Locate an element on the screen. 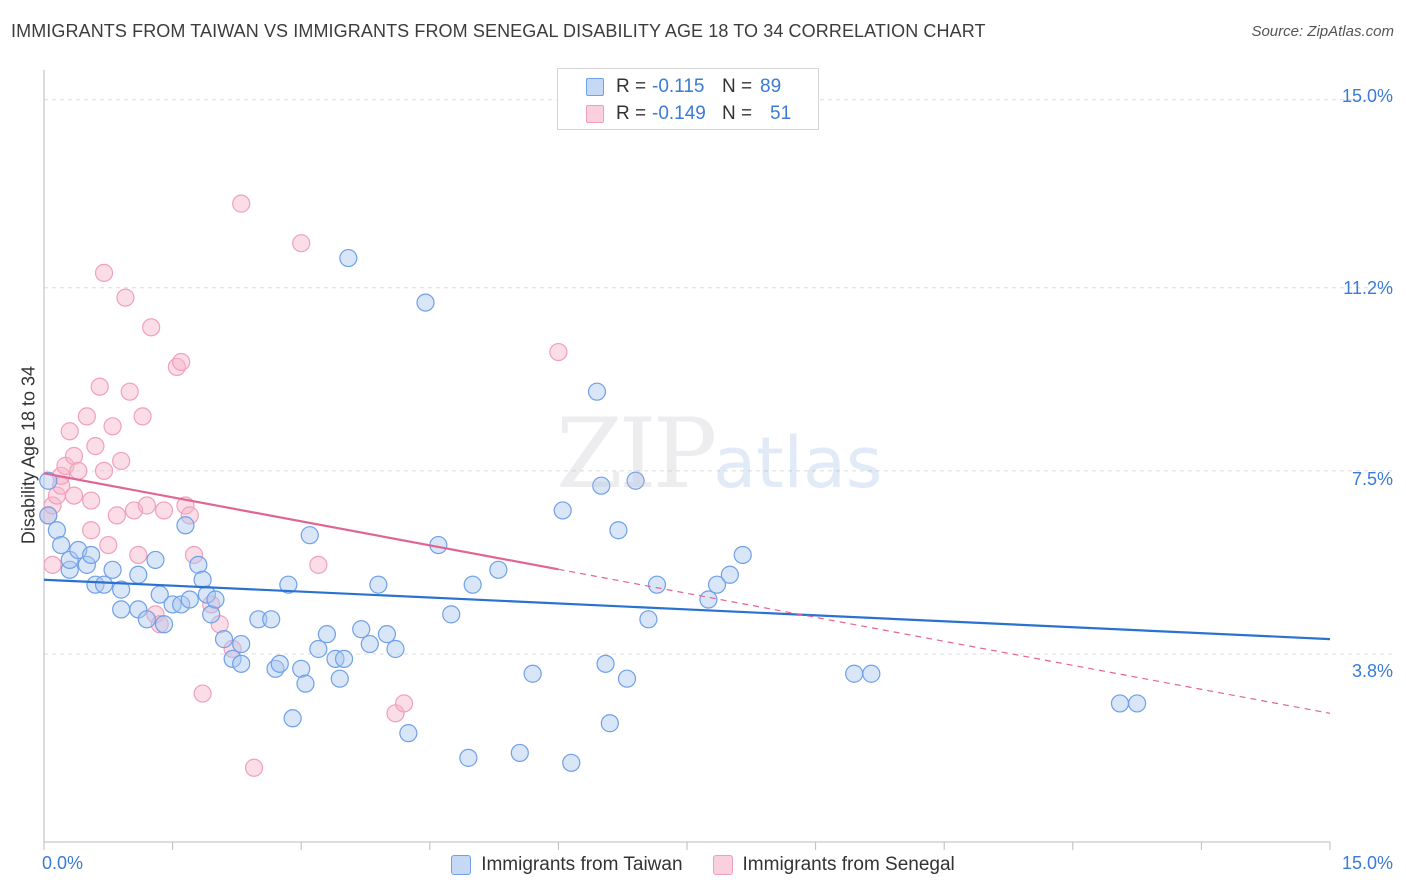 The height and width of the screenshot is (892, 1406). legend-label-senegal: Immigrants from Senegal is located at coordinates (848, 864).